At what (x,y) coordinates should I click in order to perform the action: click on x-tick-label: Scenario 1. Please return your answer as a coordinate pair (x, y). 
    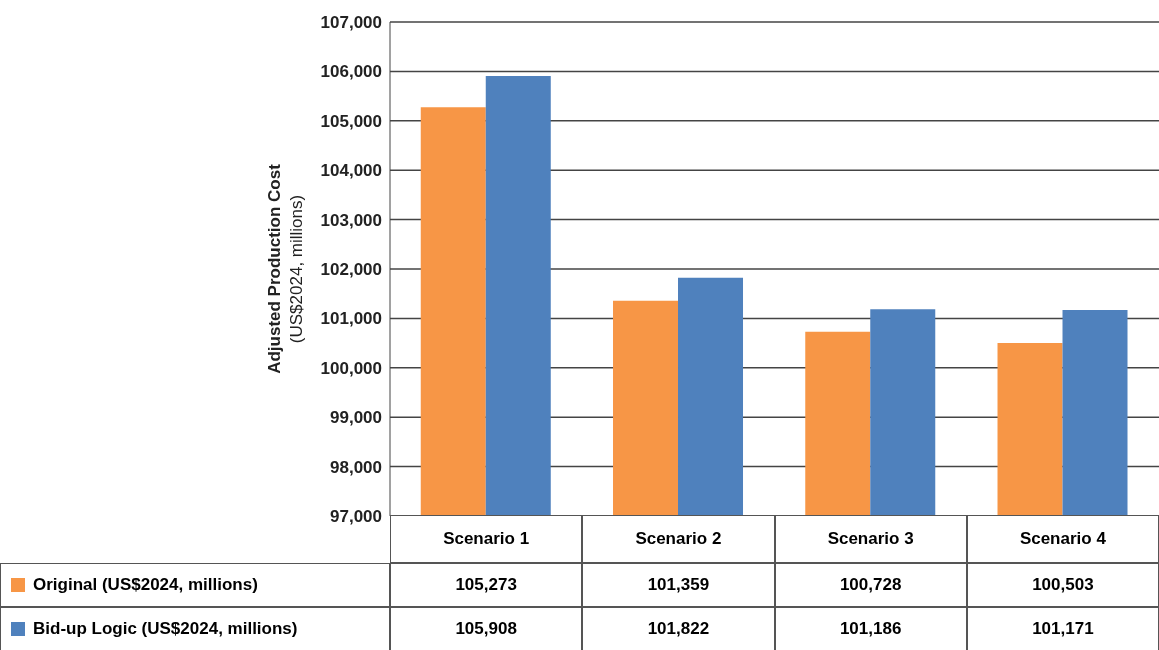
    Looking at the image, I should click on (486, 539).